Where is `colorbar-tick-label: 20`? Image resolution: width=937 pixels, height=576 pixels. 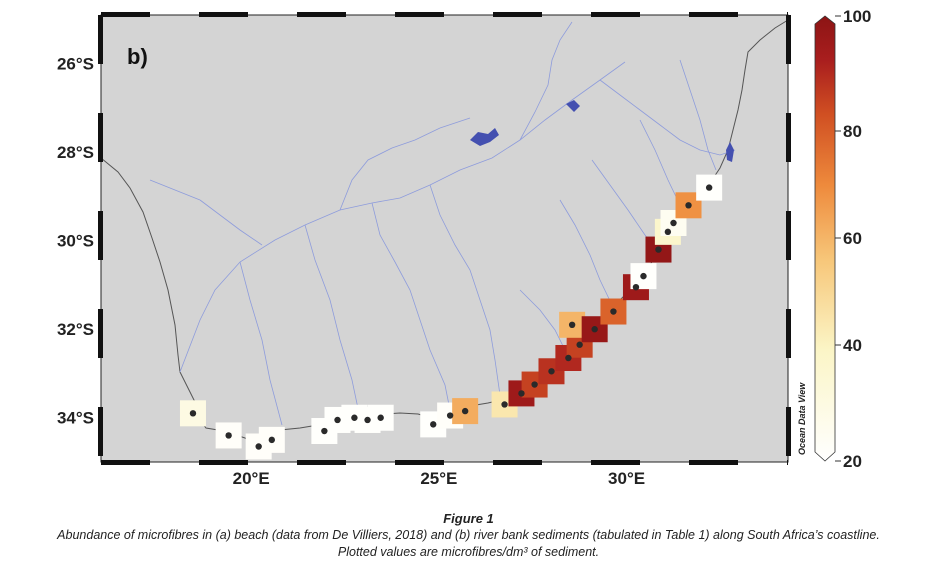 colorbar-tick-label: 20 is located at coordinates (852, 461).